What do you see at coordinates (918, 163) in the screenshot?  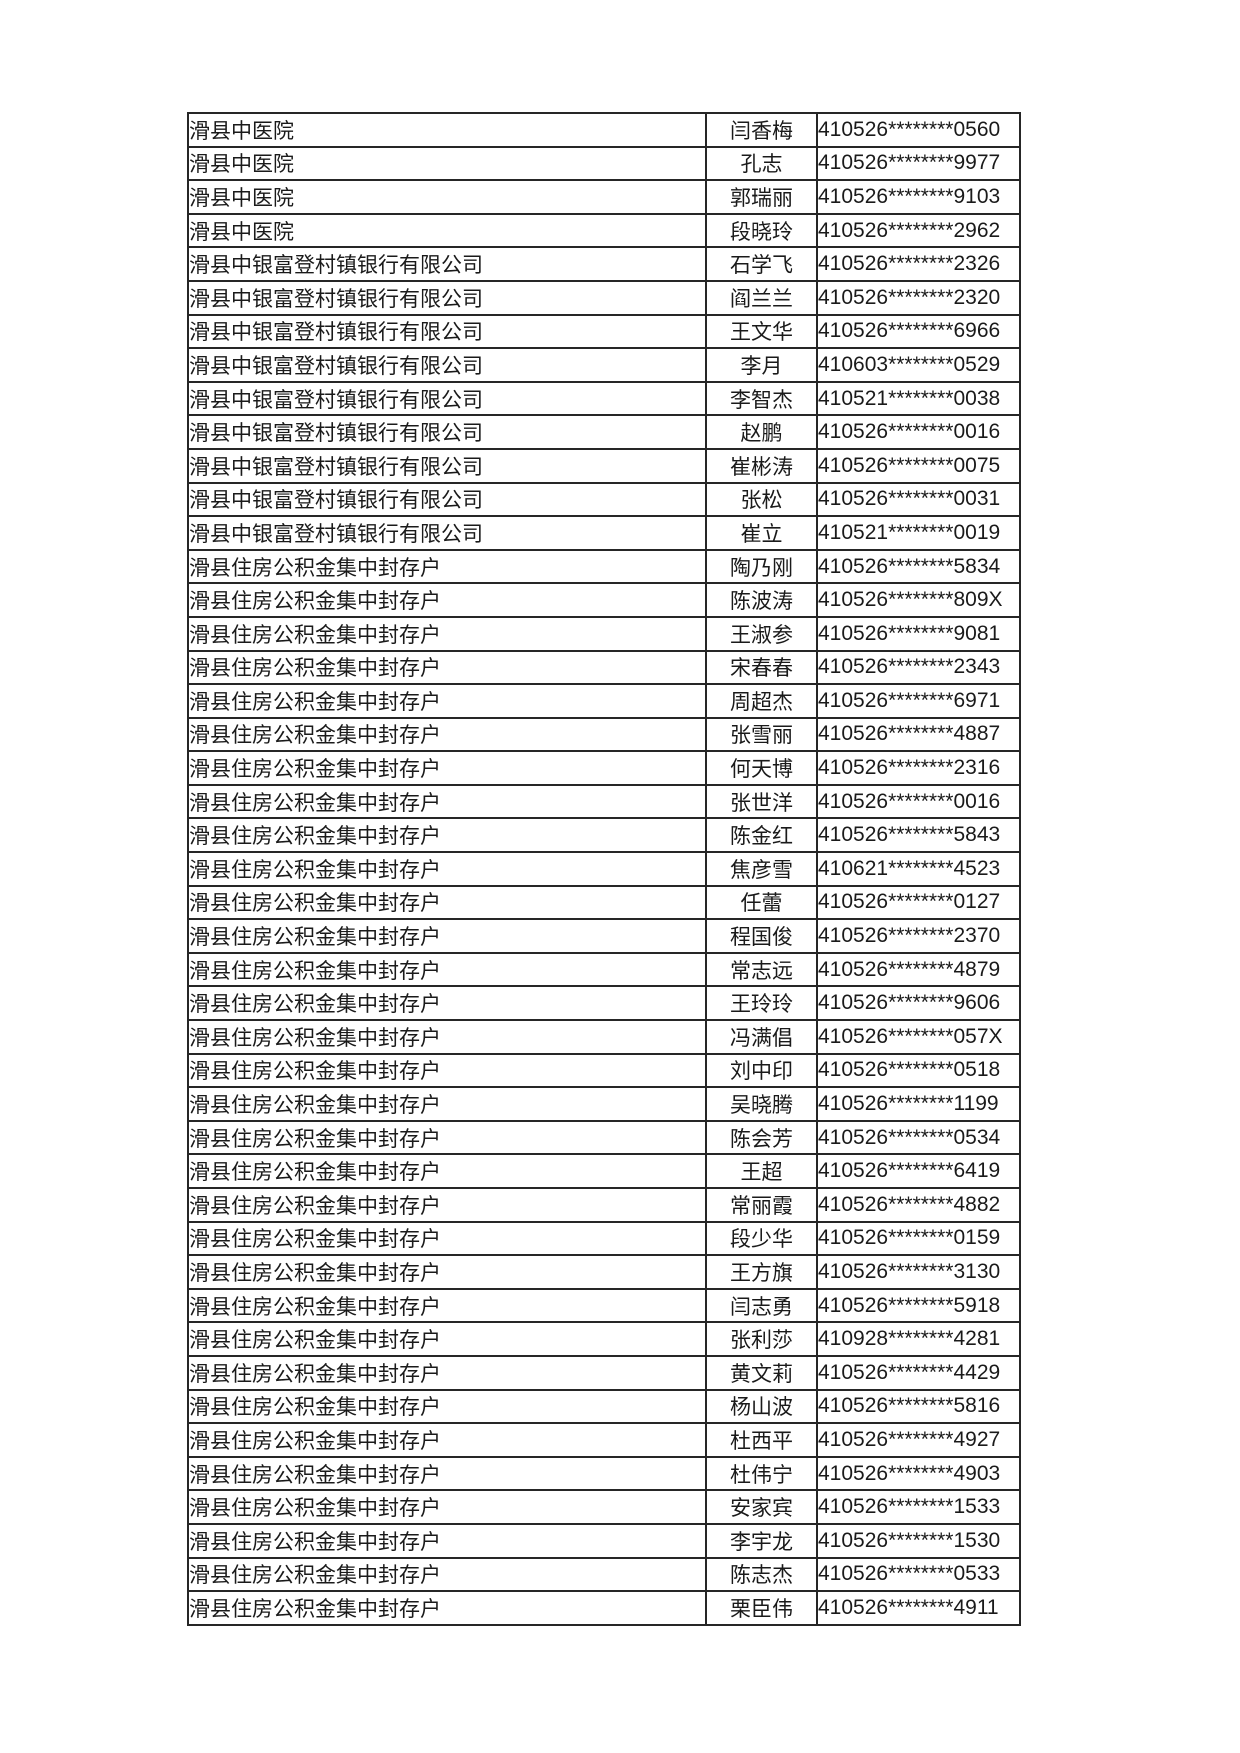 I see `id-number-cell: 410526********9977` at bounding box center [918, 163].